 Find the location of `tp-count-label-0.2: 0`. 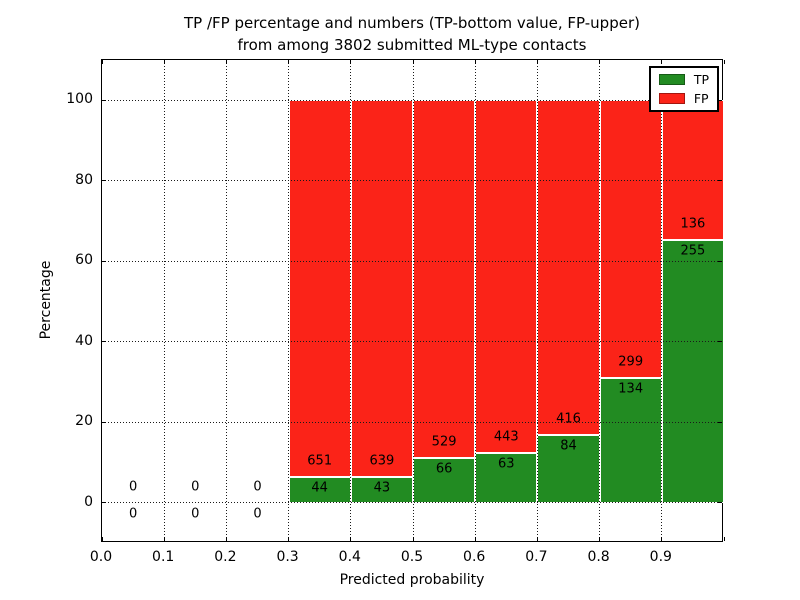

tp-count-label-0.2: 0 is located at coordinates (257, 514).